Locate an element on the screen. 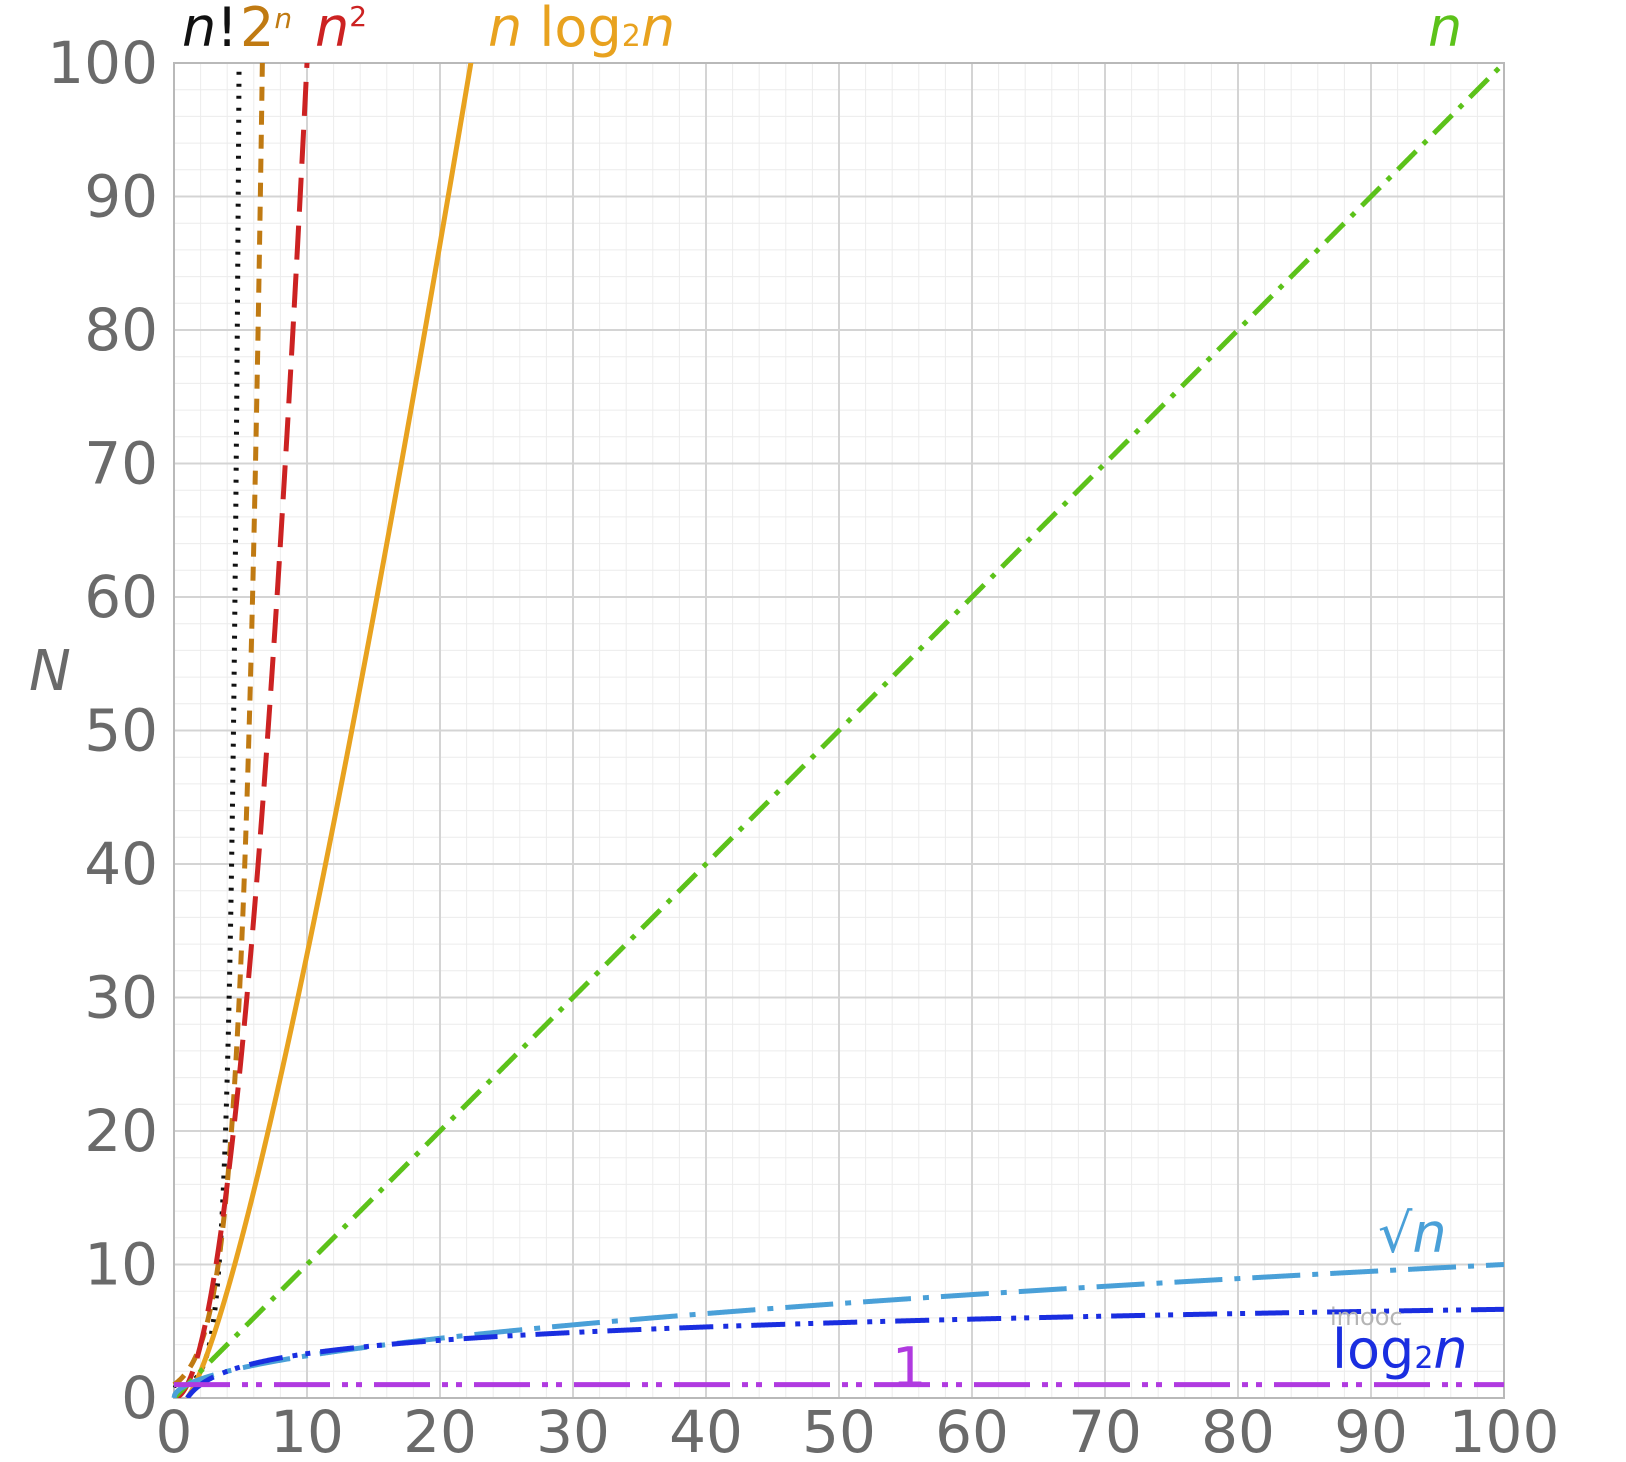  y-tick-label: 0 is located at coordinates (139, 1398).